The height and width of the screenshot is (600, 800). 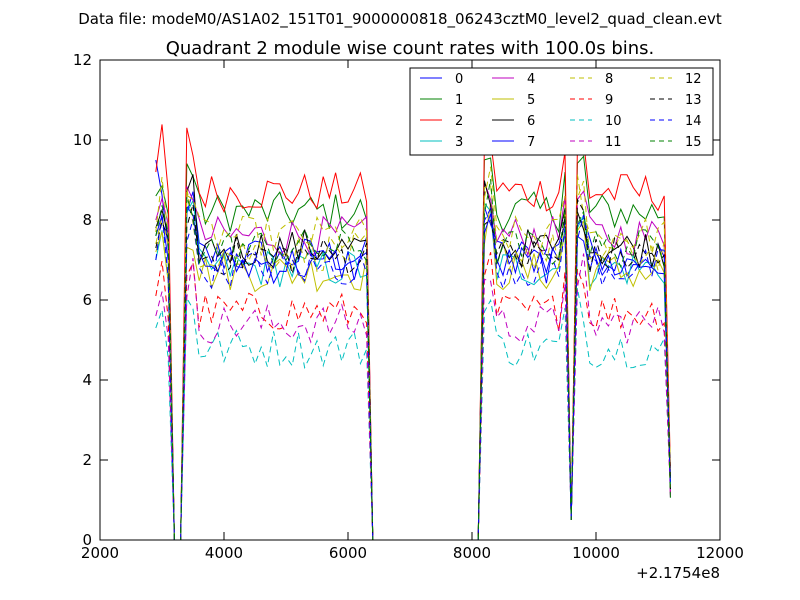 What do you see at coordinates (693, 79) in the screenshot?
I see `legend-label-12: 12` at bounding box center [693, 79].